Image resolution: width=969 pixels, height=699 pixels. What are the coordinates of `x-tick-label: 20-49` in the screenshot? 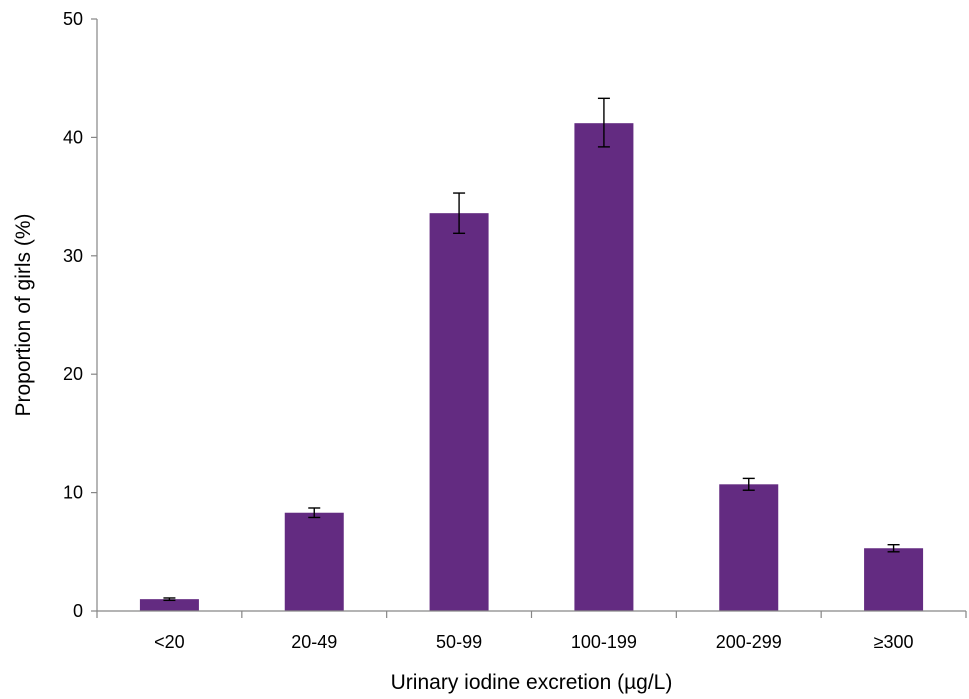 It's located at (314, 642).